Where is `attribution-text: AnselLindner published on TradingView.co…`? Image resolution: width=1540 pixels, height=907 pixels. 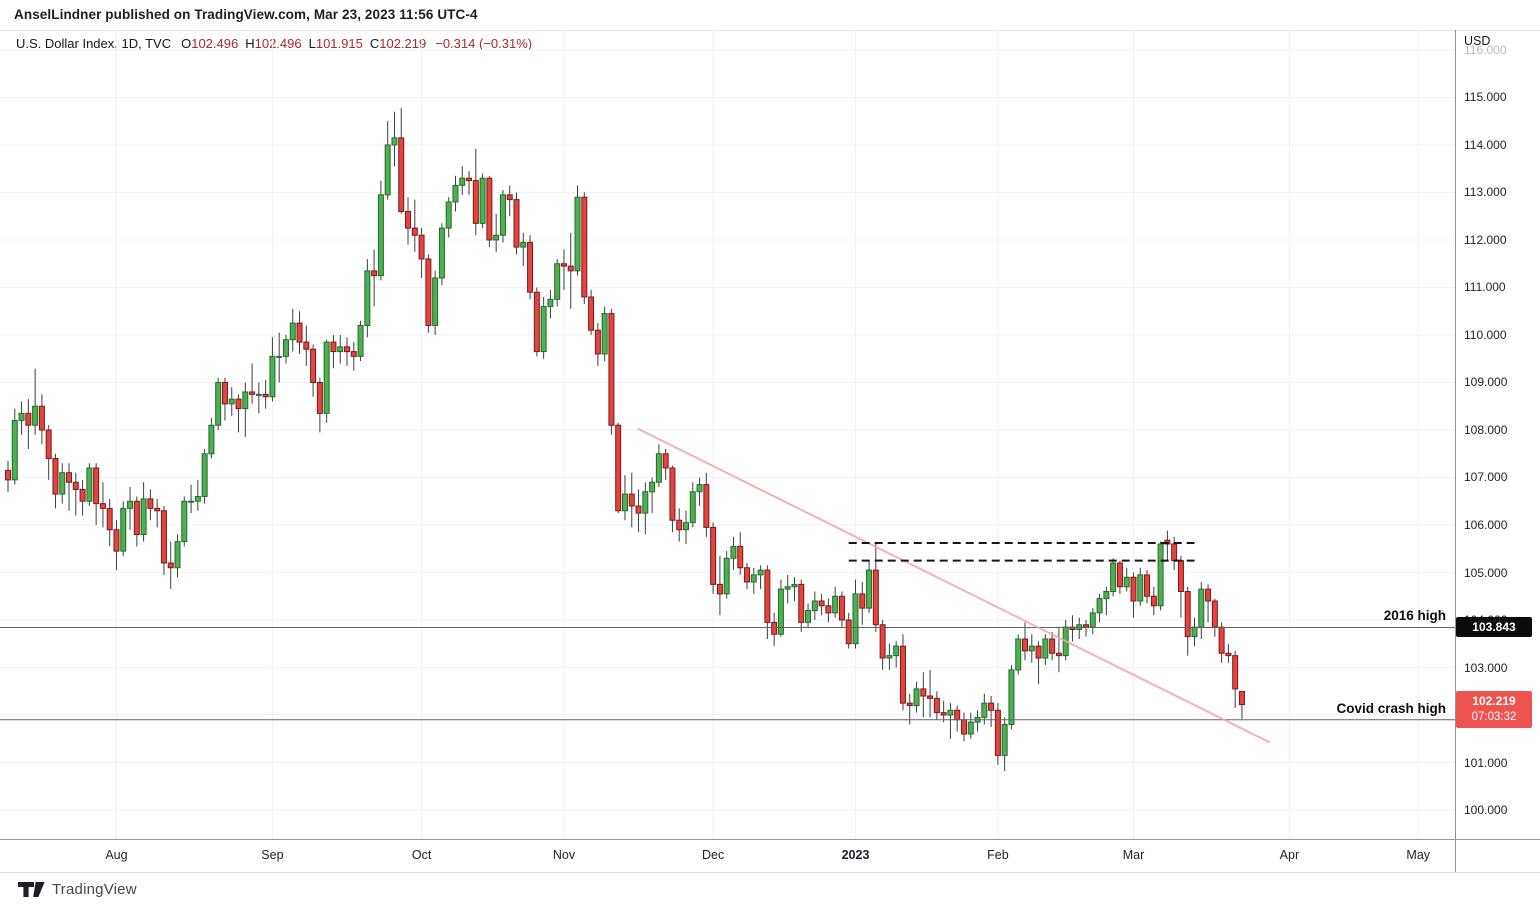
attribution-text: AnselLindner published on TradingView.co… is located at coordinates (246, 14).